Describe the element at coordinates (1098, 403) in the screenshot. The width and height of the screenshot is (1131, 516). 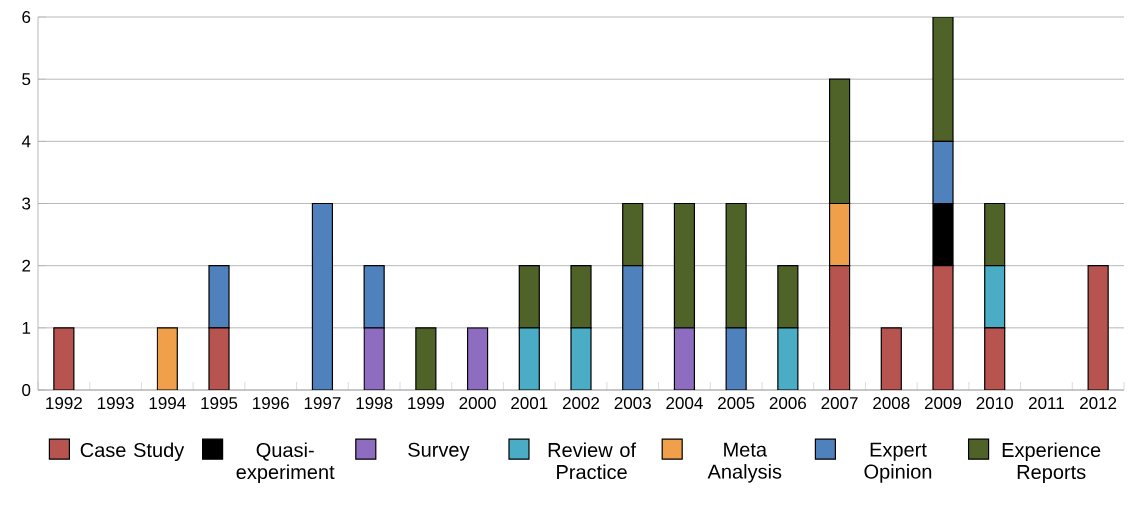
I see `x-tick-label: 2012` at that location.